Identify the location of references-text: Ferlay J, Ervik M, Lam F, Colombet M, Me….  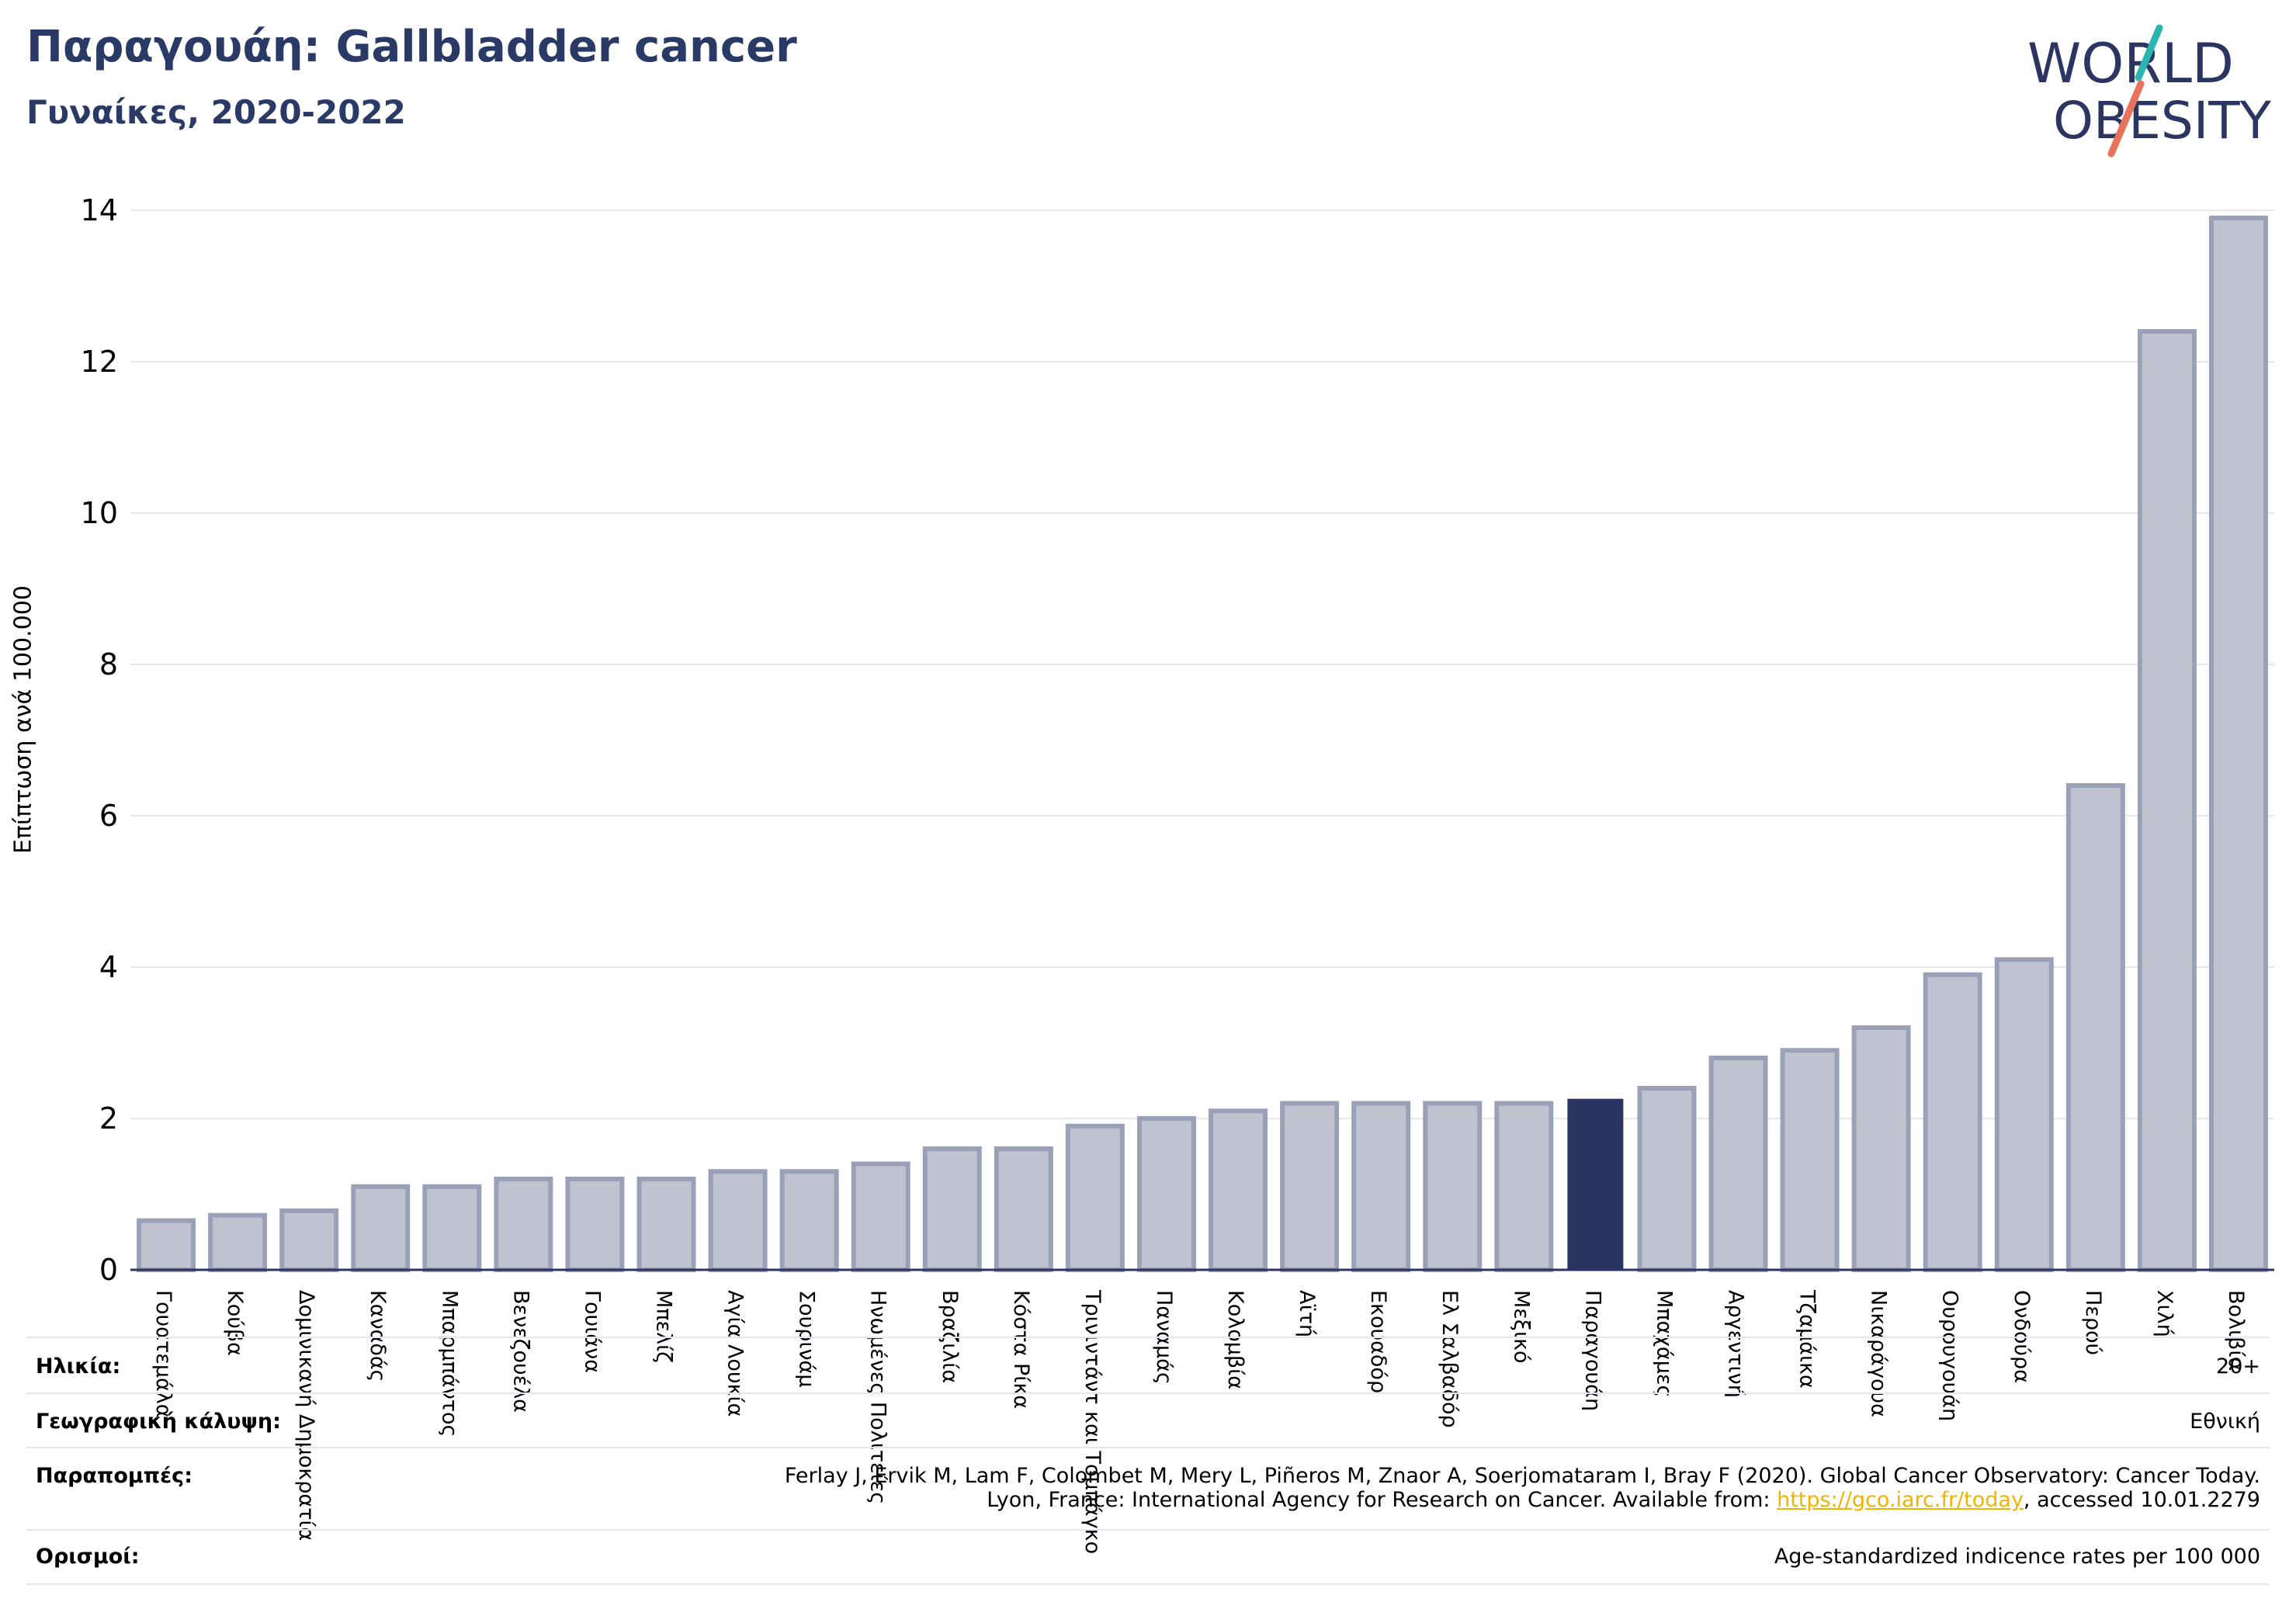
(1522, 1488).